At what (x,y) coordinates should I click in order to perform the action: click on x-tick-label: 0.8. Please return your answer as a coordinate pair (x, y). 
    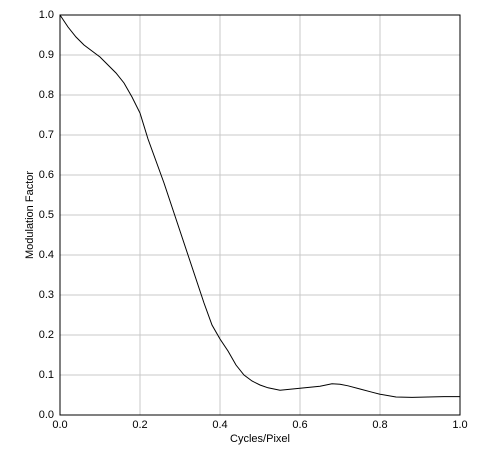
    Looking at the image, I should click on (379, 425).